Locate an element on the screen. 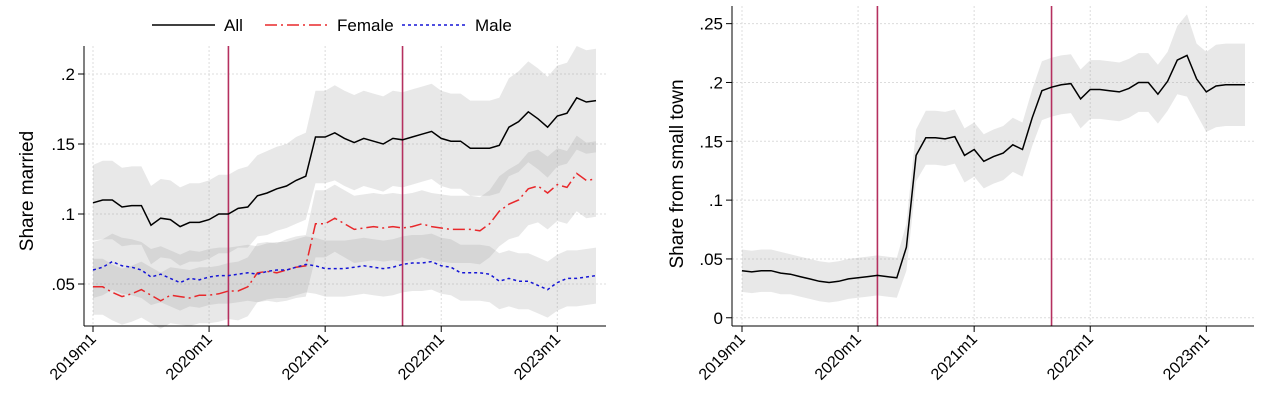  legend-label-male: Male is located at coordinates (493, 25).